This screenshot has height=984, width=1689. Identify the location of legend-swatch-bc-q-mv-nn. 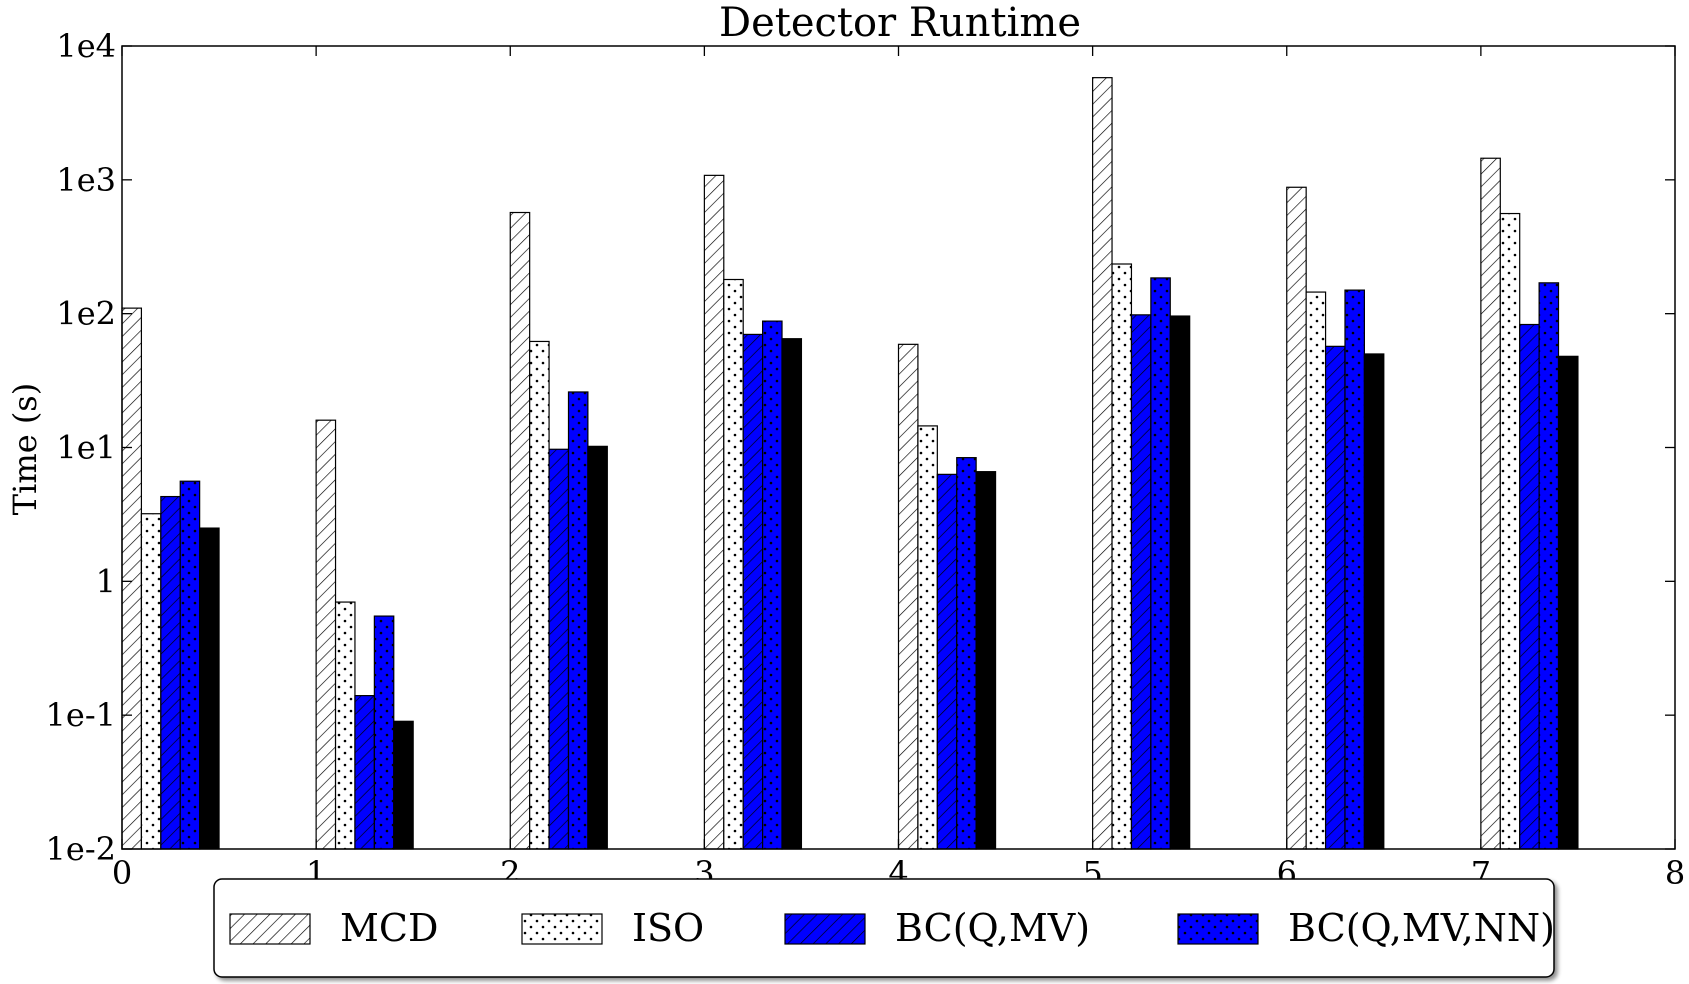
(1218, 929).